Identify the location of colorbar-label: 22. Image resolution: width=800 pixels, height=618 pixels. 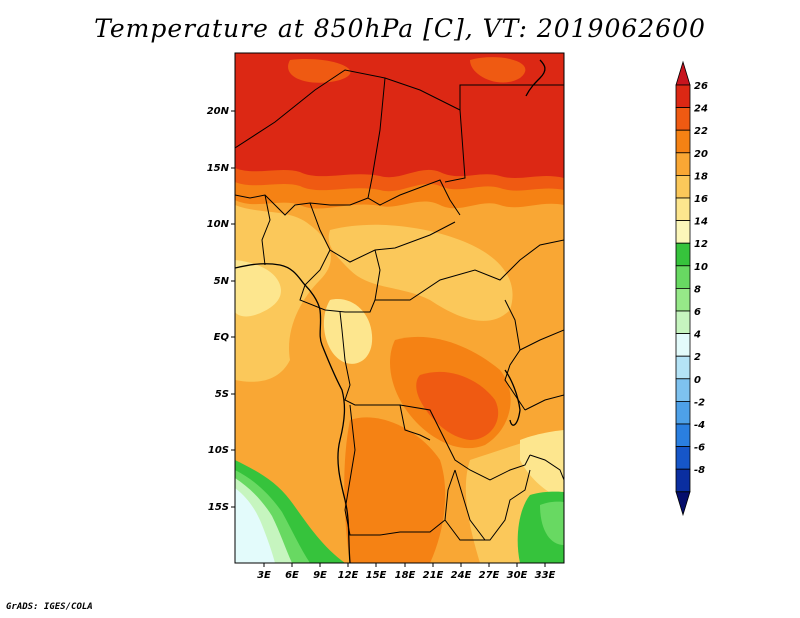
(701, 131).